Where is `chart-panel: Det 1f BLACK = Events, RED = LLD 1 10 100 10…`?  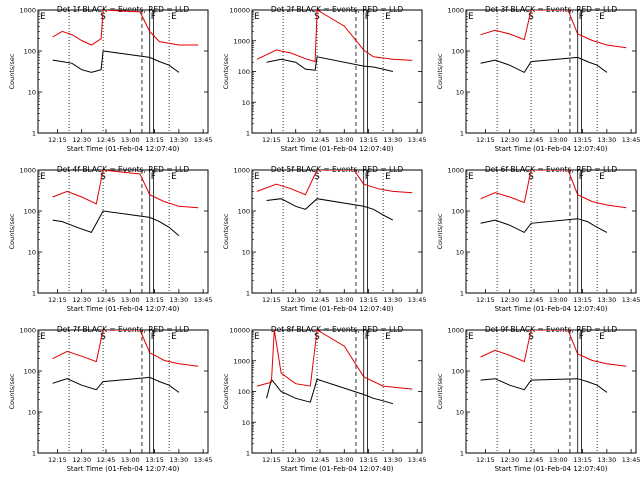
chart-panel: Det 1f BLACK = Events, RED = LLD 1 10 100 10… is located at coordinates (110, 79).